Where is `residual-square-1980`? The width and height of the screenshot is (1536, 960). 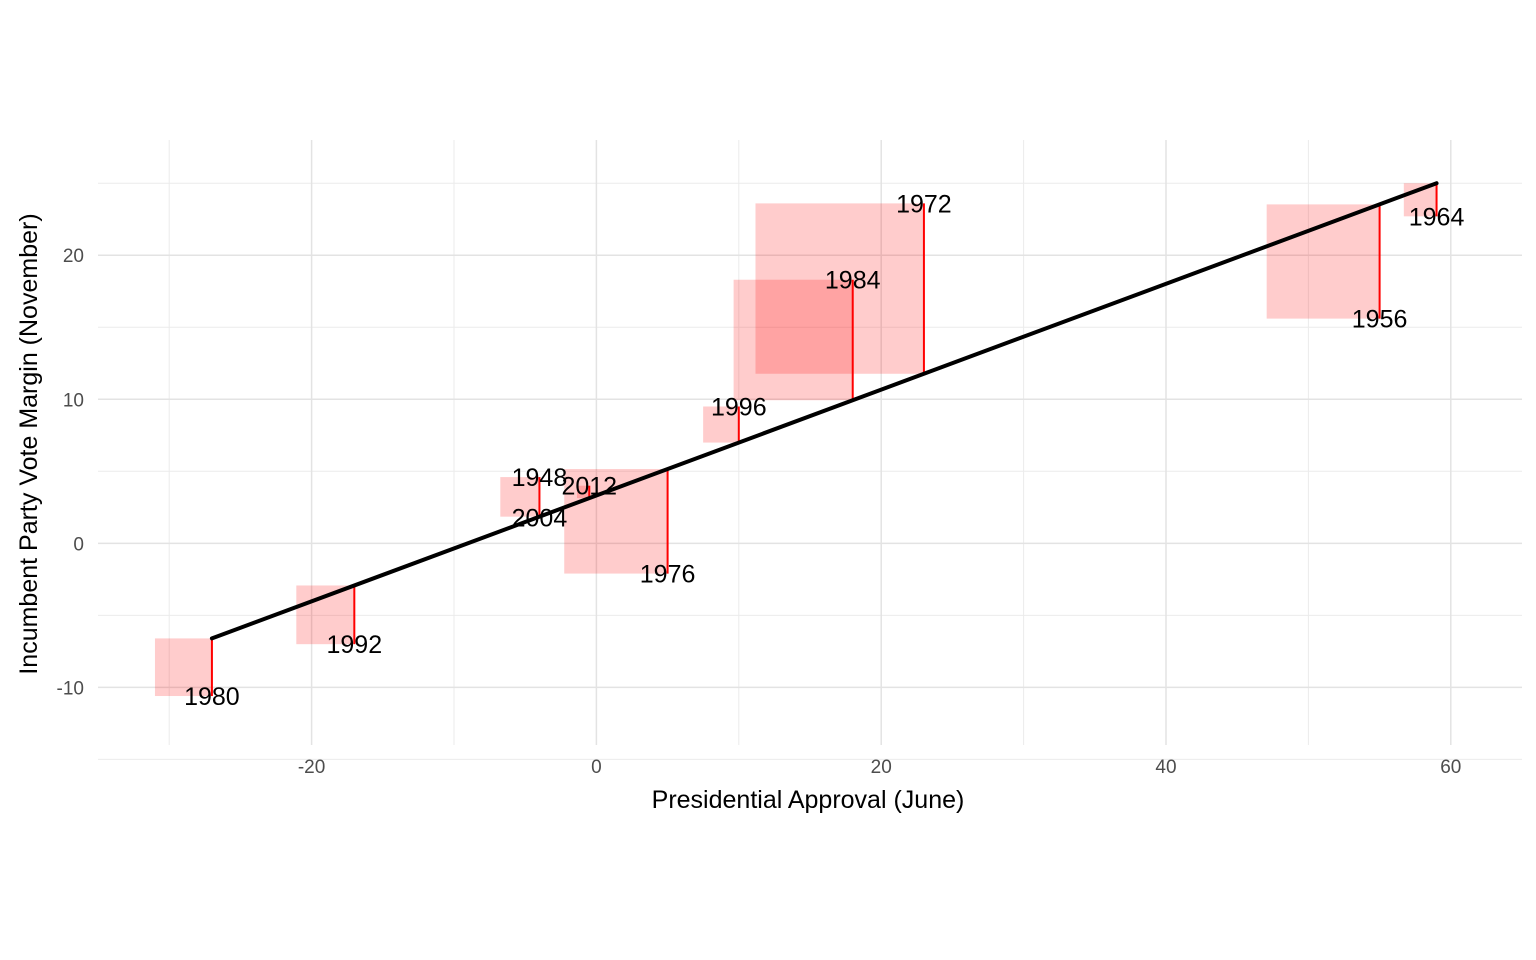
residual-square-1980 is located at coordinates (183, 667).